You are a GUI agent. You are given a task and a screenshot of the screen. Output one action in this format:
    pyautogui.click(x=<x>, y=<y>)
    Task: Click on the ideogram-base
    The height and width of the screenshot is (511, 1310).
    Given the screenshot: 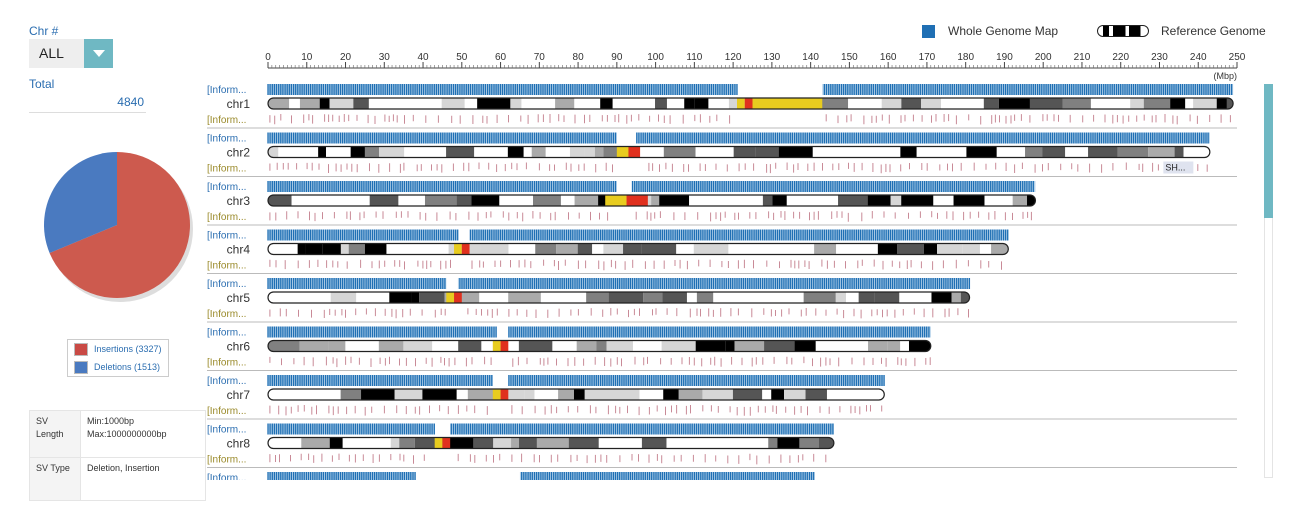 What is the action you would take?
    pyautogui.click(x=541, y=491)
    